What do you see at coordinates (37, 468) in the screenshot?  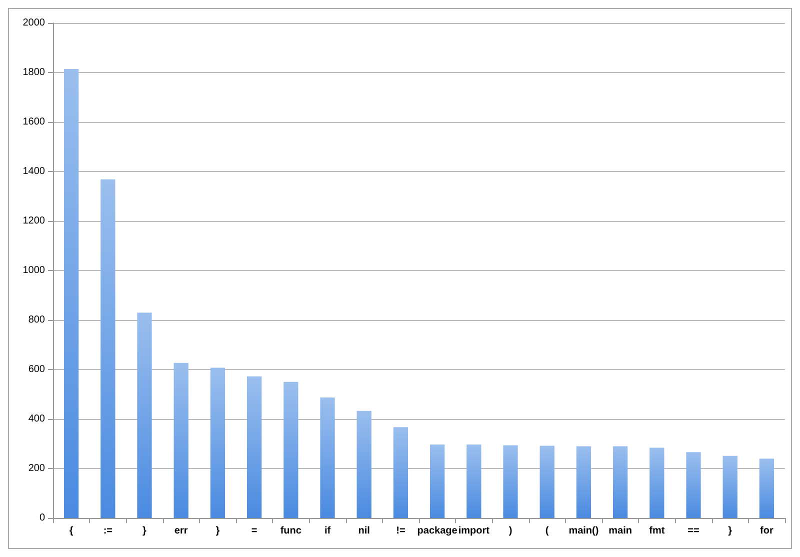 I see `y-tick-label: 200` at bounding box center [37, 468].